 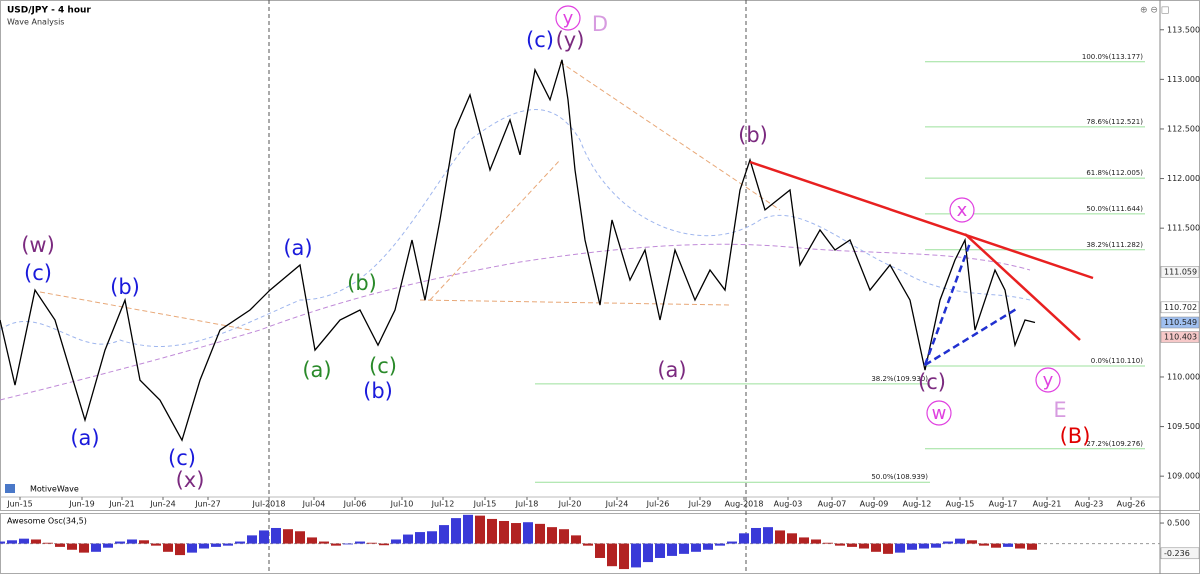 What do you see at coordinates (1183, 178) in the screenshot?
I see `y-tick-label: 112.000` at bounding box center [1183, 178].